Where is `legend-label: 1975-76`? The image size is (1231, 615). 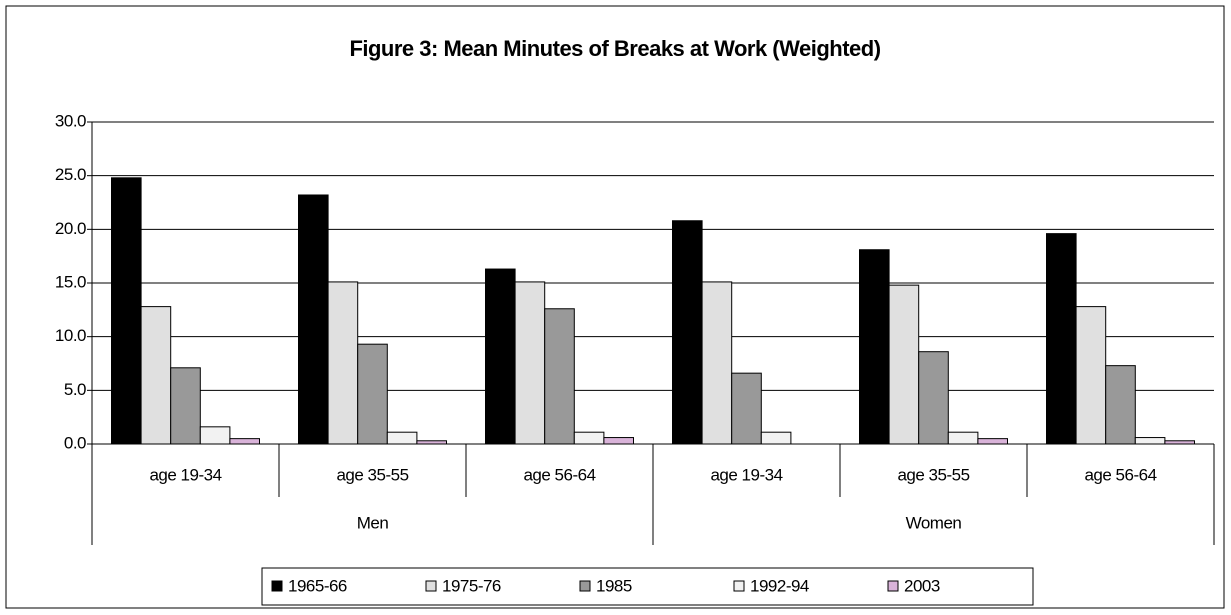 legend-label: 1975-76 is located at coordinates (471, 585).